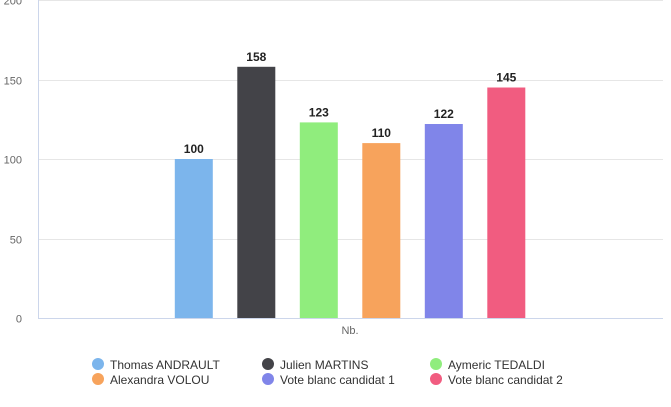  I want to click on legend-label: Julien MARTINS, so click(324, 365).